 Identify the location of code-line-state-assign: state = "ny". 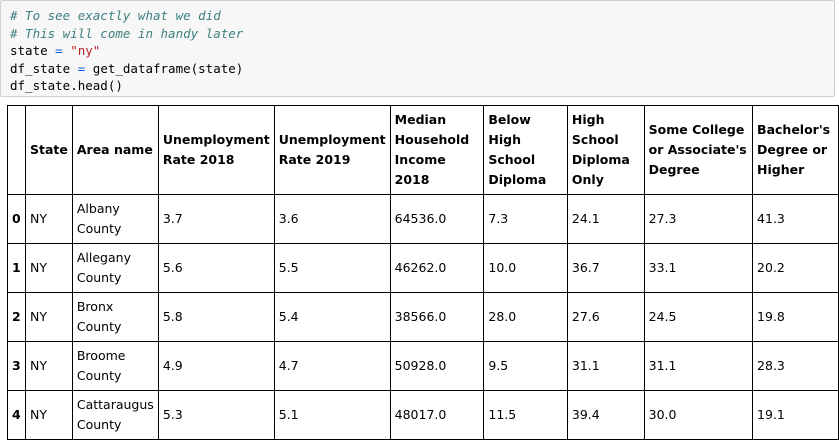
(422, 51).